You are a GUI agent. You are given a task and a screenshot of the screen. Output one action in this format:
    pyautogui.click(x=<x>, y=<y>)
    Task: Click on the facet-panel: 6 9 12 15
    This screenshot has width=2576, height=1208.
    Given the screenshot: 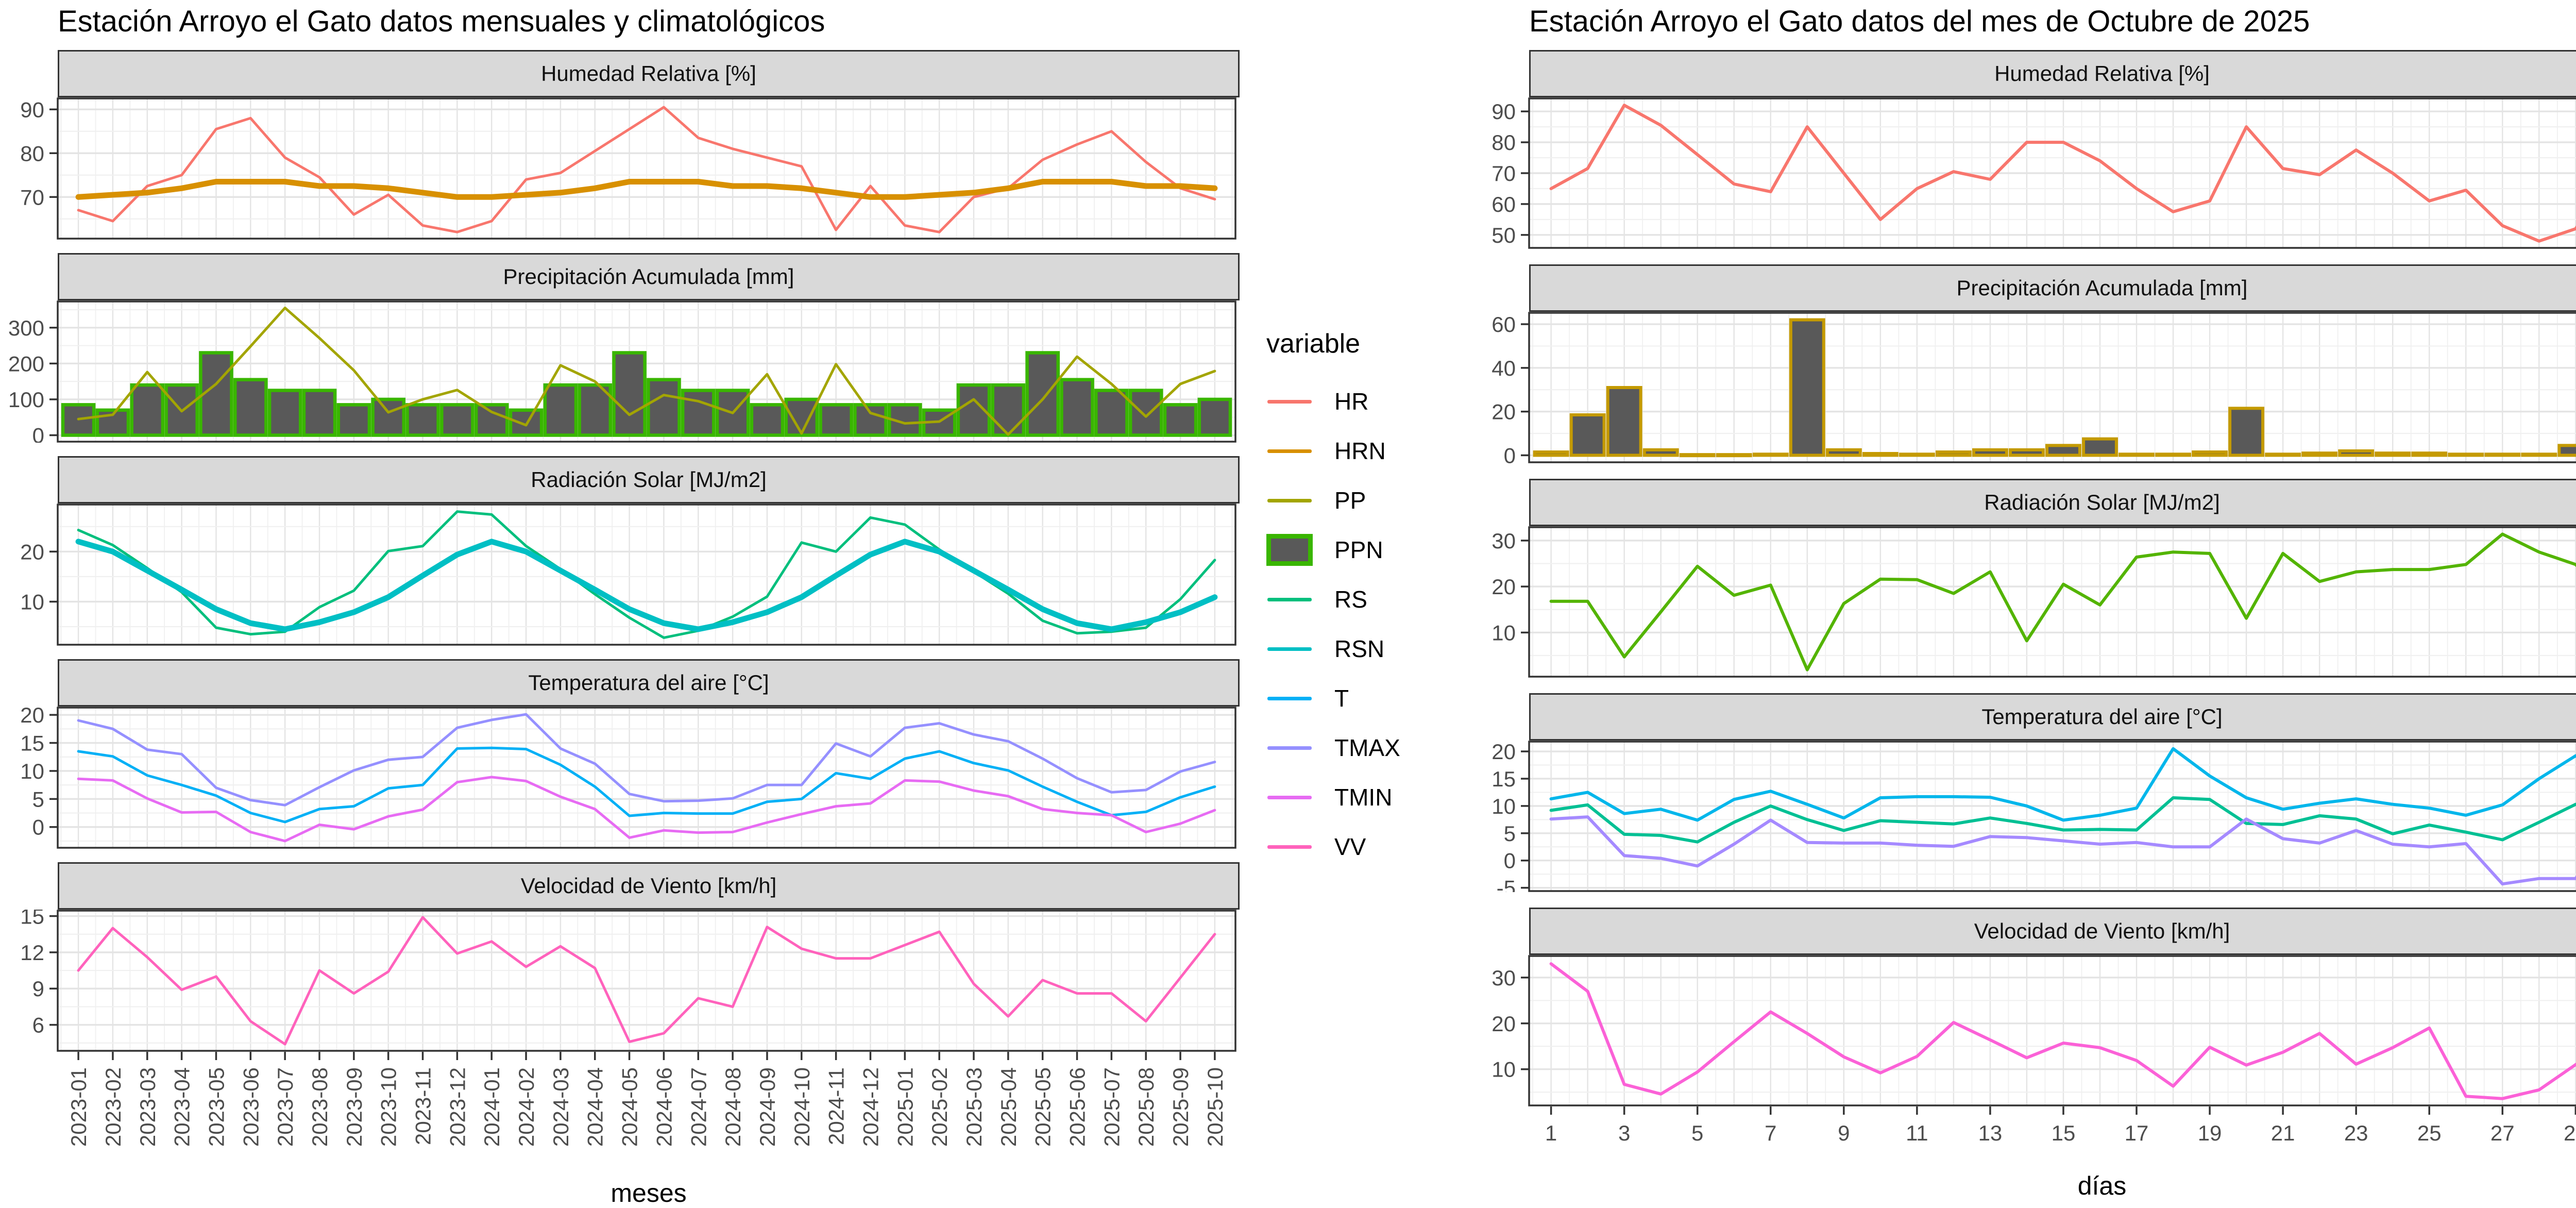 What is the action you would take?
    pyautogui.click(x=628, y=981)
    